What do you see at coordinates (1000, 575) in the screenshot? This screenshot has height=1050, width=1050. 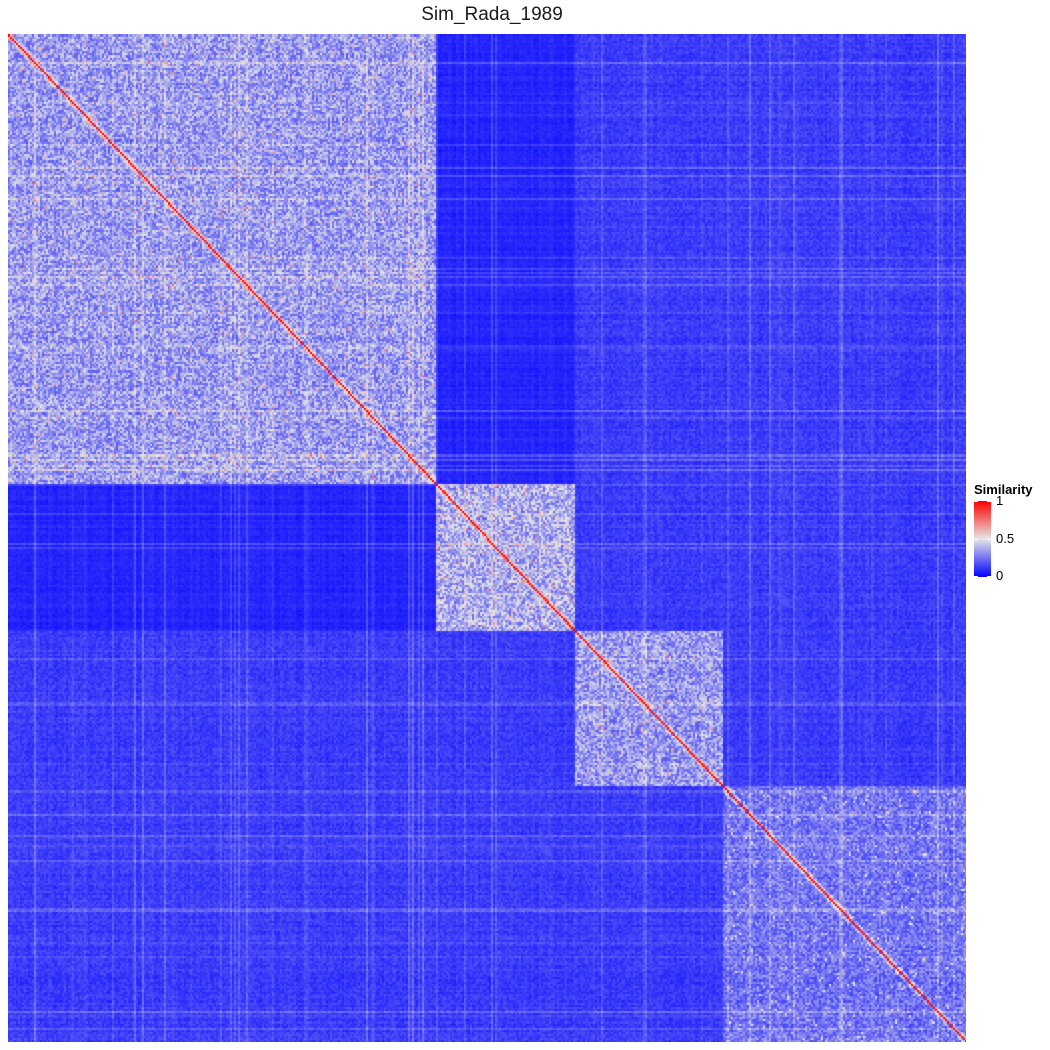 I see `legend-tick-label: 0` at bounding box center [1000, 575].